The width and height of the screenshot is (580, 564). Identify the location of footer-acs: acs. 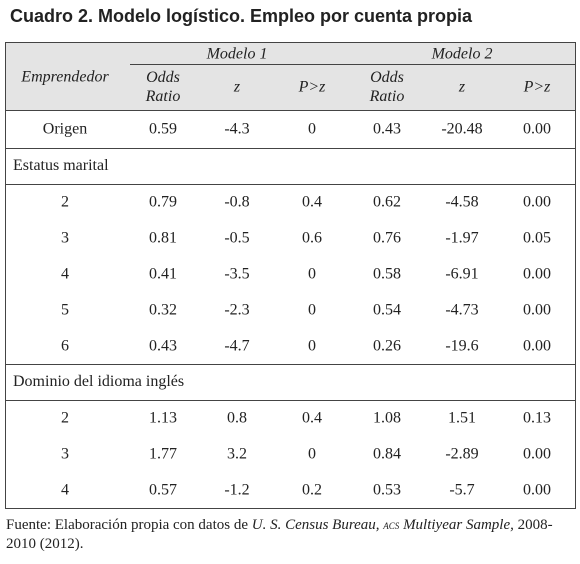
(391, 524).